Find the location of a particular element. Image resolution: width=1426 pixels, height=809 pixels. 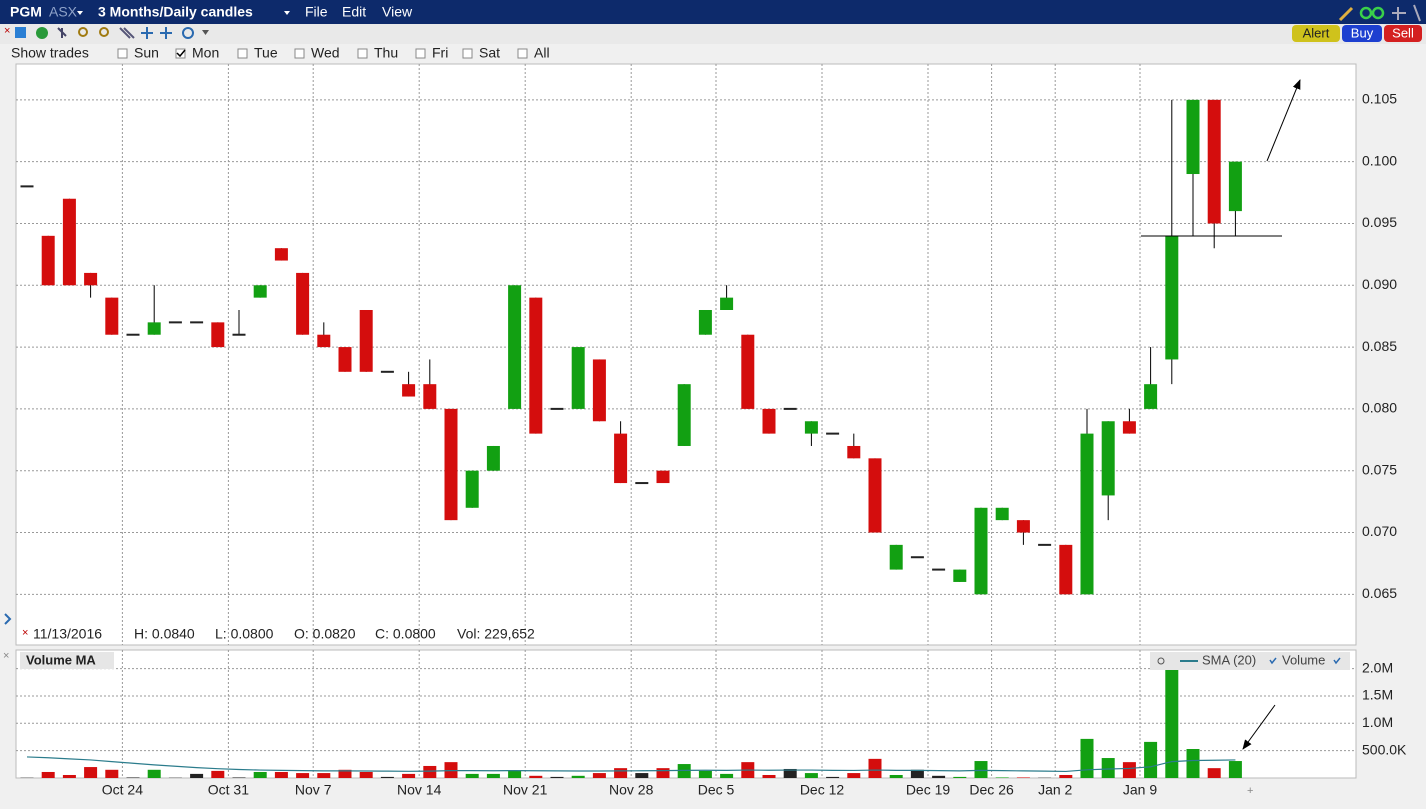

day-label: Wed is located at coordinates (325, 53).